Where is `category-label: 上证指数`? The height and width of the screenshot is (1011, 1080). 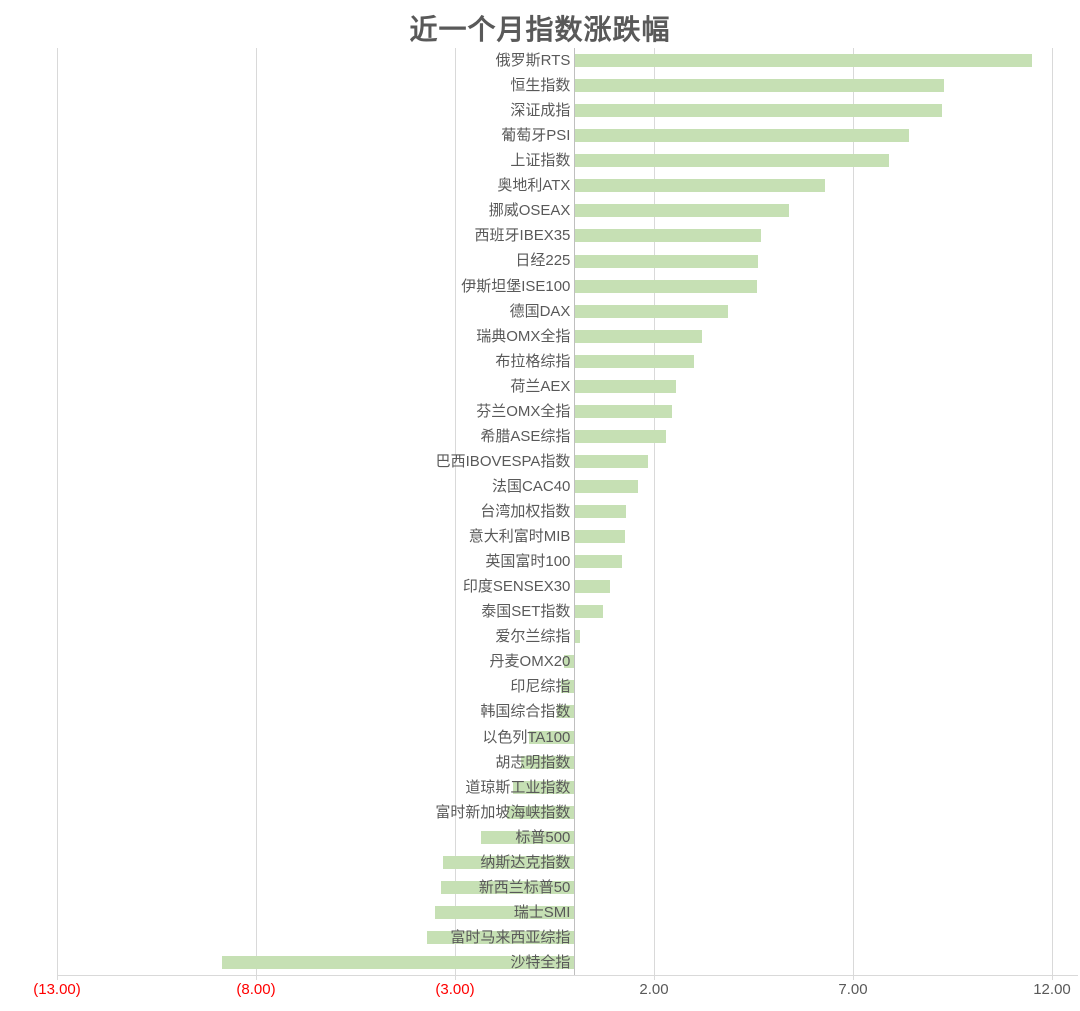 category-label: 上证指数 is located at coordinates (540, 161).